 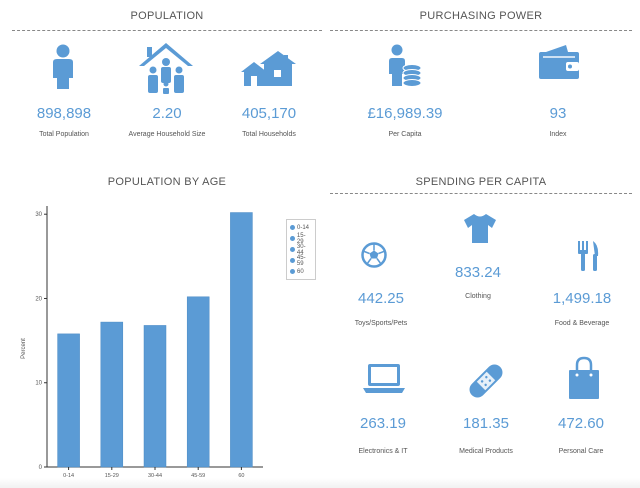 I want to click on total-households-value: 405,170, so click(x=269, y=113).